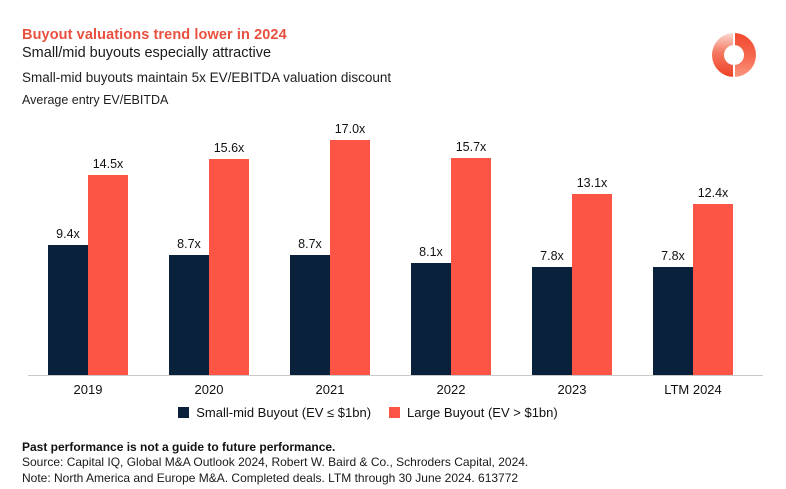  What do you see at coordinates (451, 389) in the screenshot?
I see `x-axis-label-2022: 2022` at bounding box center [451, 389].